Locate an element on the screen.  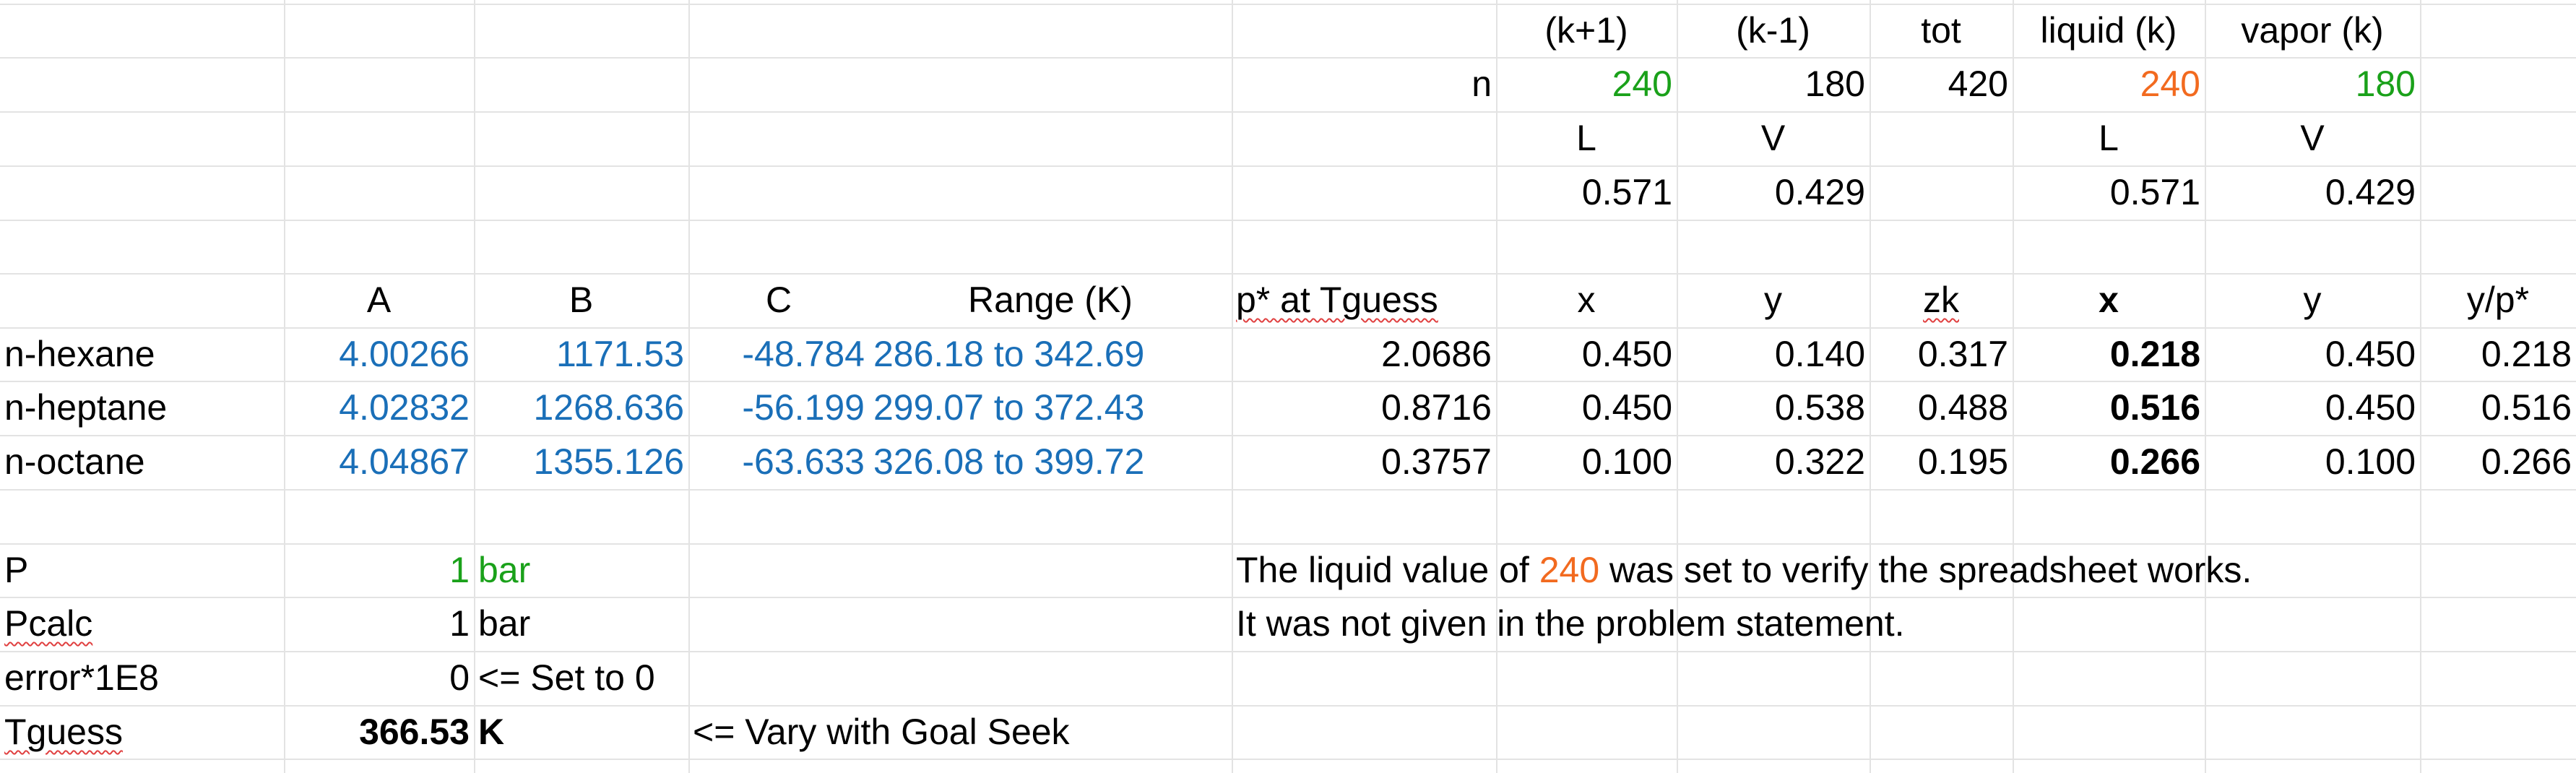
cell-pstar: 0.3757 is located at coordinates (1436, 461).